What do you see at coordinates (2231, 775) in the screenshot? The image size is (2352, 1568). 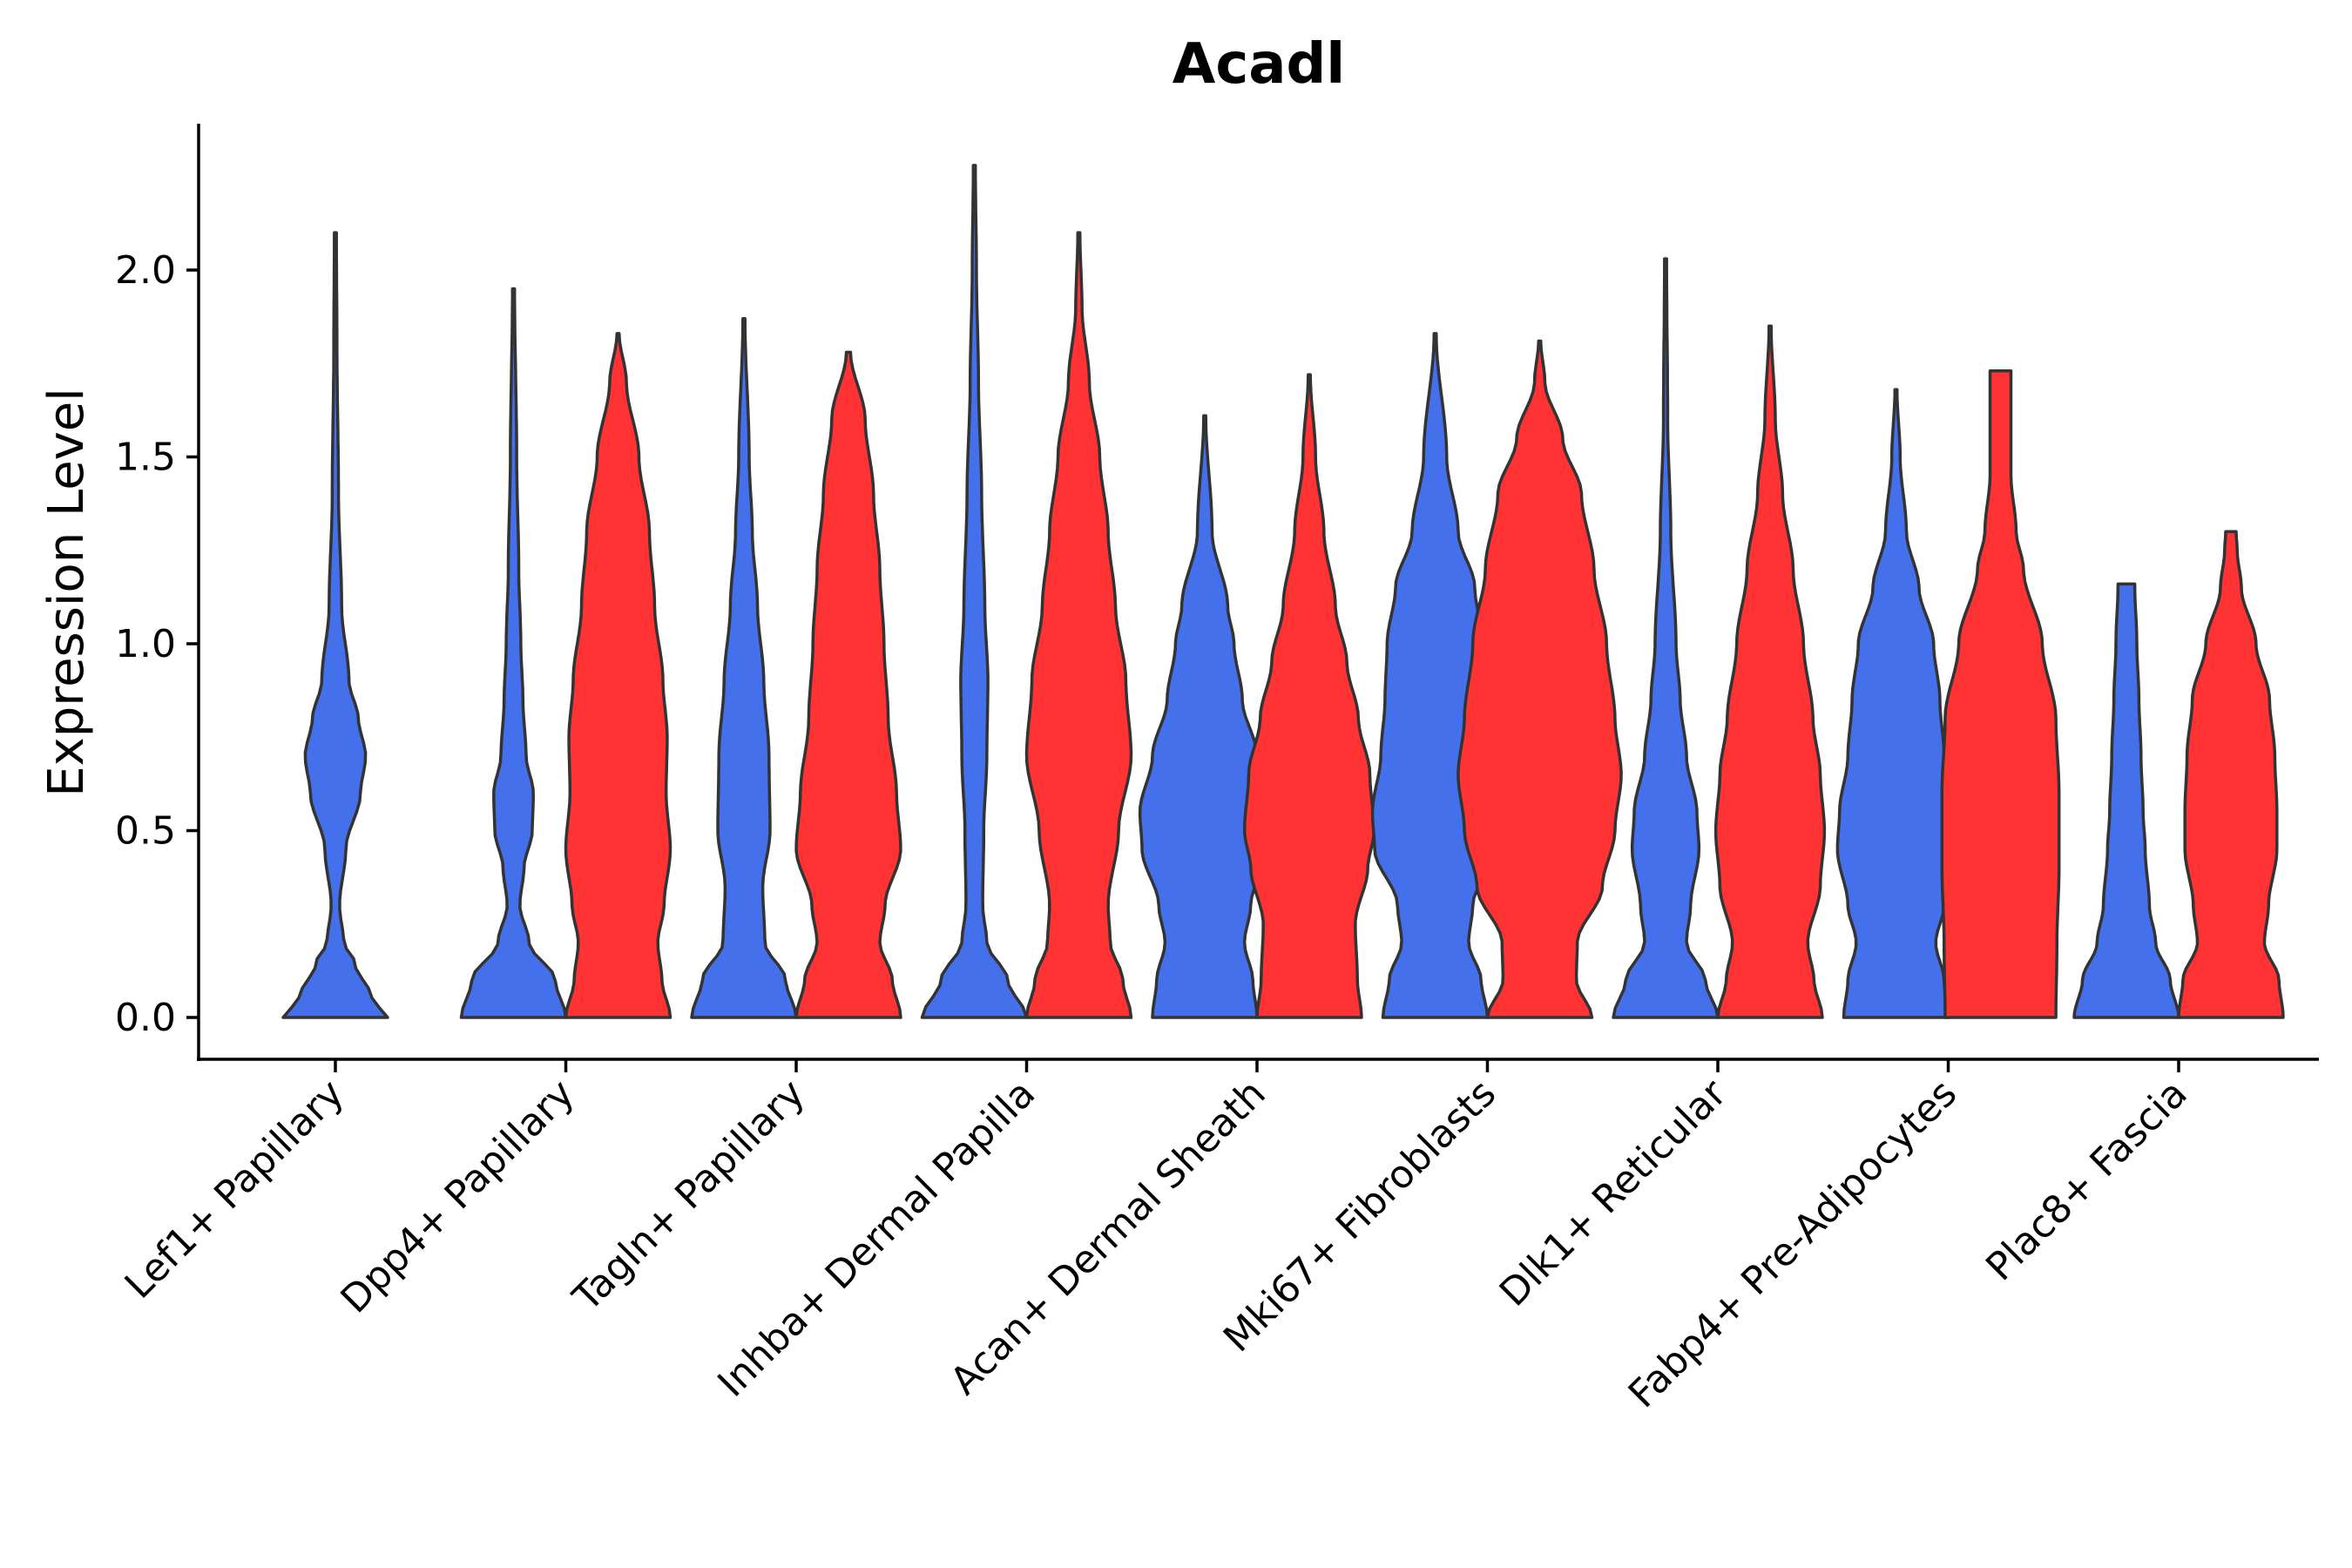 I see `violin-plac8-fascia-group2` at bounding box center [2231, 775].